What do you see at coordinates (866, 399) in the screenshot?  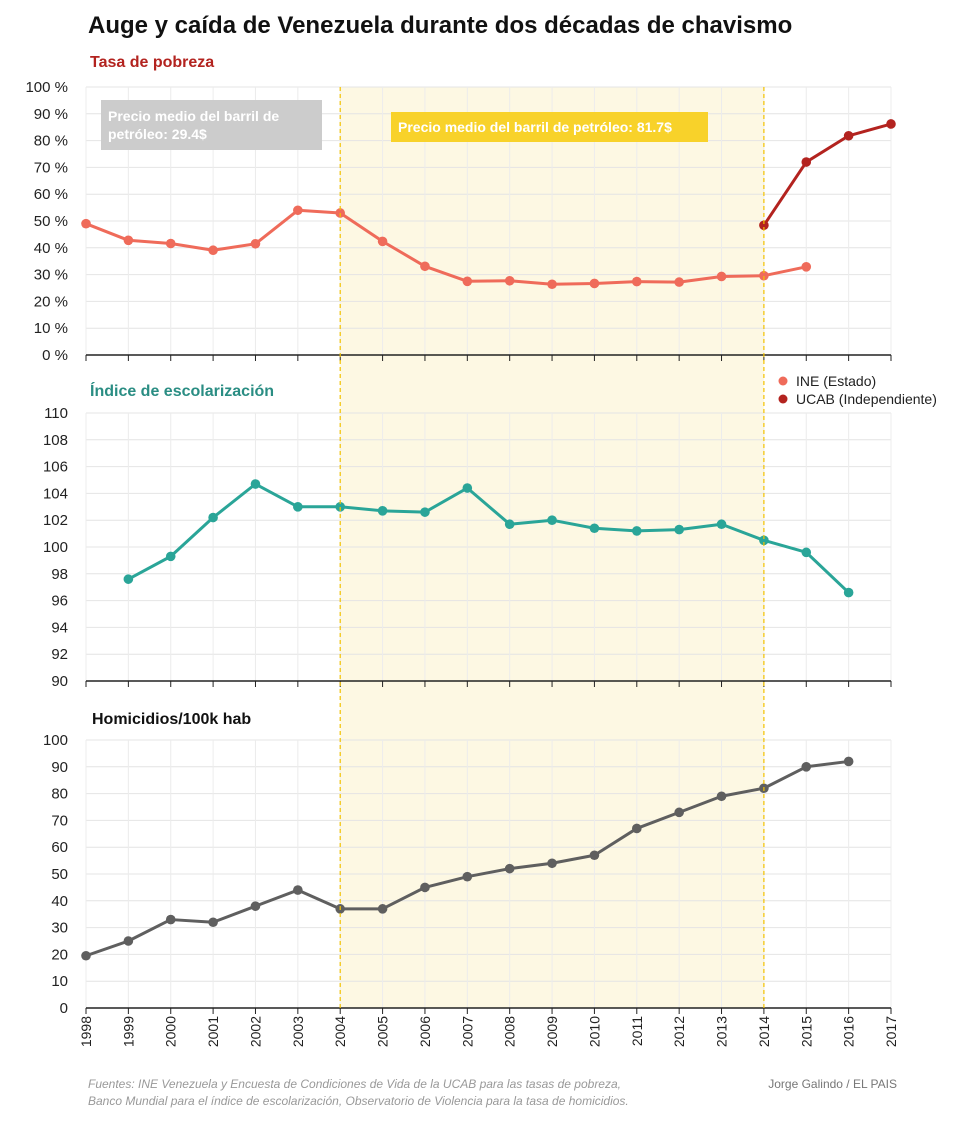 I see `legend-label: UCAB (Independiente)` at bounding box center [866, 399].